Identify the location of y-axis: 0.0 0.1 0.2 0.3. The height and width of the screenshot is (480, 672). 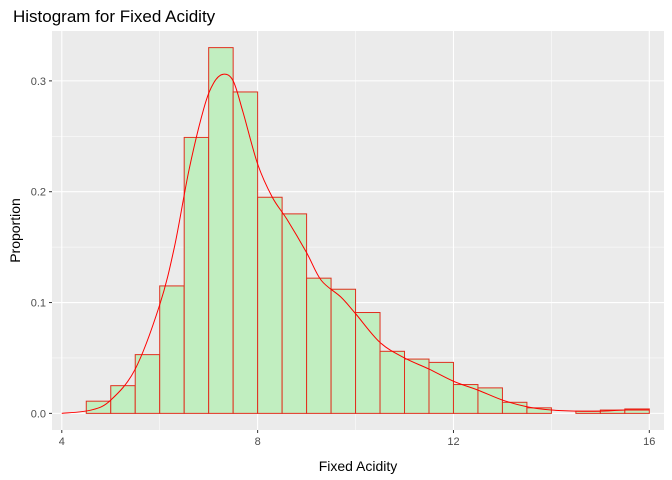
(41, 248).